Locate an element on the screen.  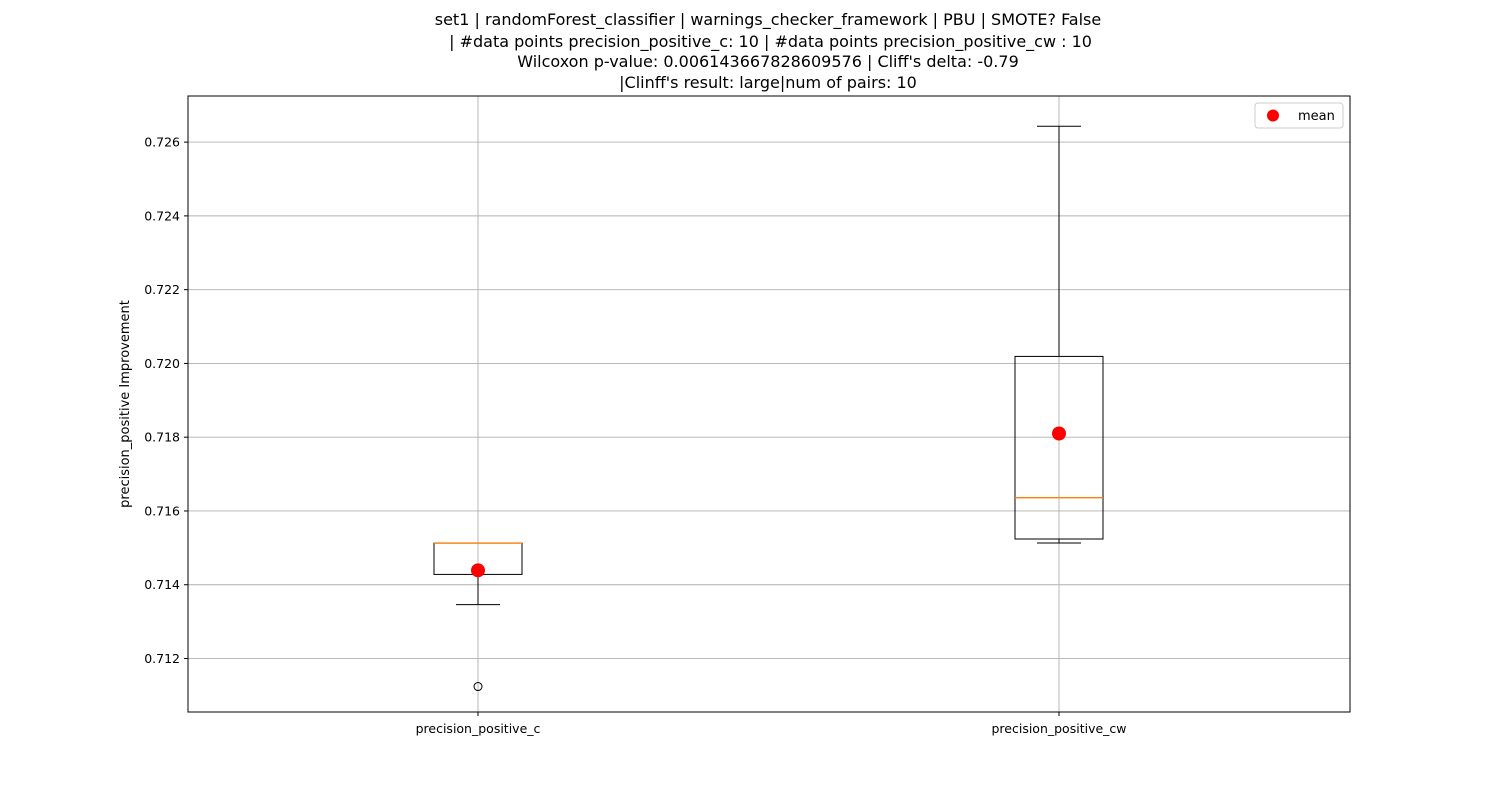
legend-frame is located at coordinates (1299, 115).